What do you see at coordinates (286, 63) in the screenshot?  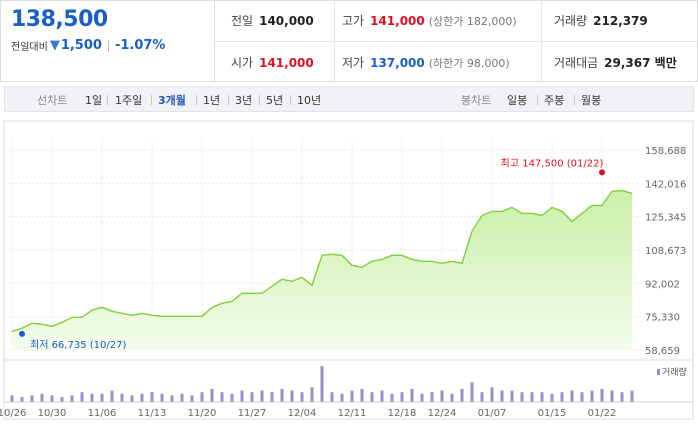 I see `open-value: 141,000` at bounding box center [286, 63].